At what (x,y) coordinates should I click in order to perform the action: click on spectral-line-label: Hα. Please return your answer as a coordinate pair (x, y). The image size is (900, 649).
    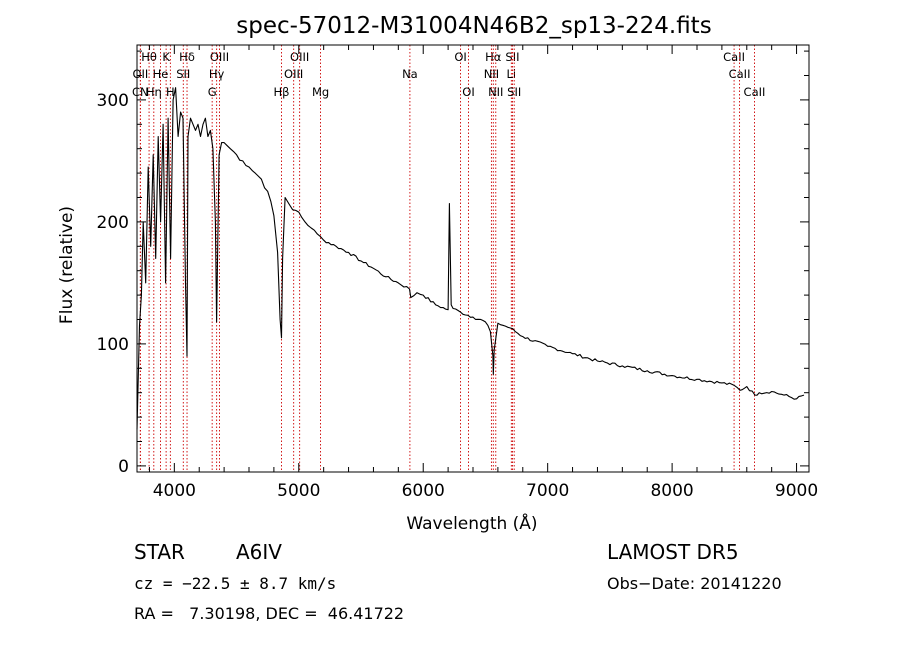
    Looking at the image, I should click on (493, 57).